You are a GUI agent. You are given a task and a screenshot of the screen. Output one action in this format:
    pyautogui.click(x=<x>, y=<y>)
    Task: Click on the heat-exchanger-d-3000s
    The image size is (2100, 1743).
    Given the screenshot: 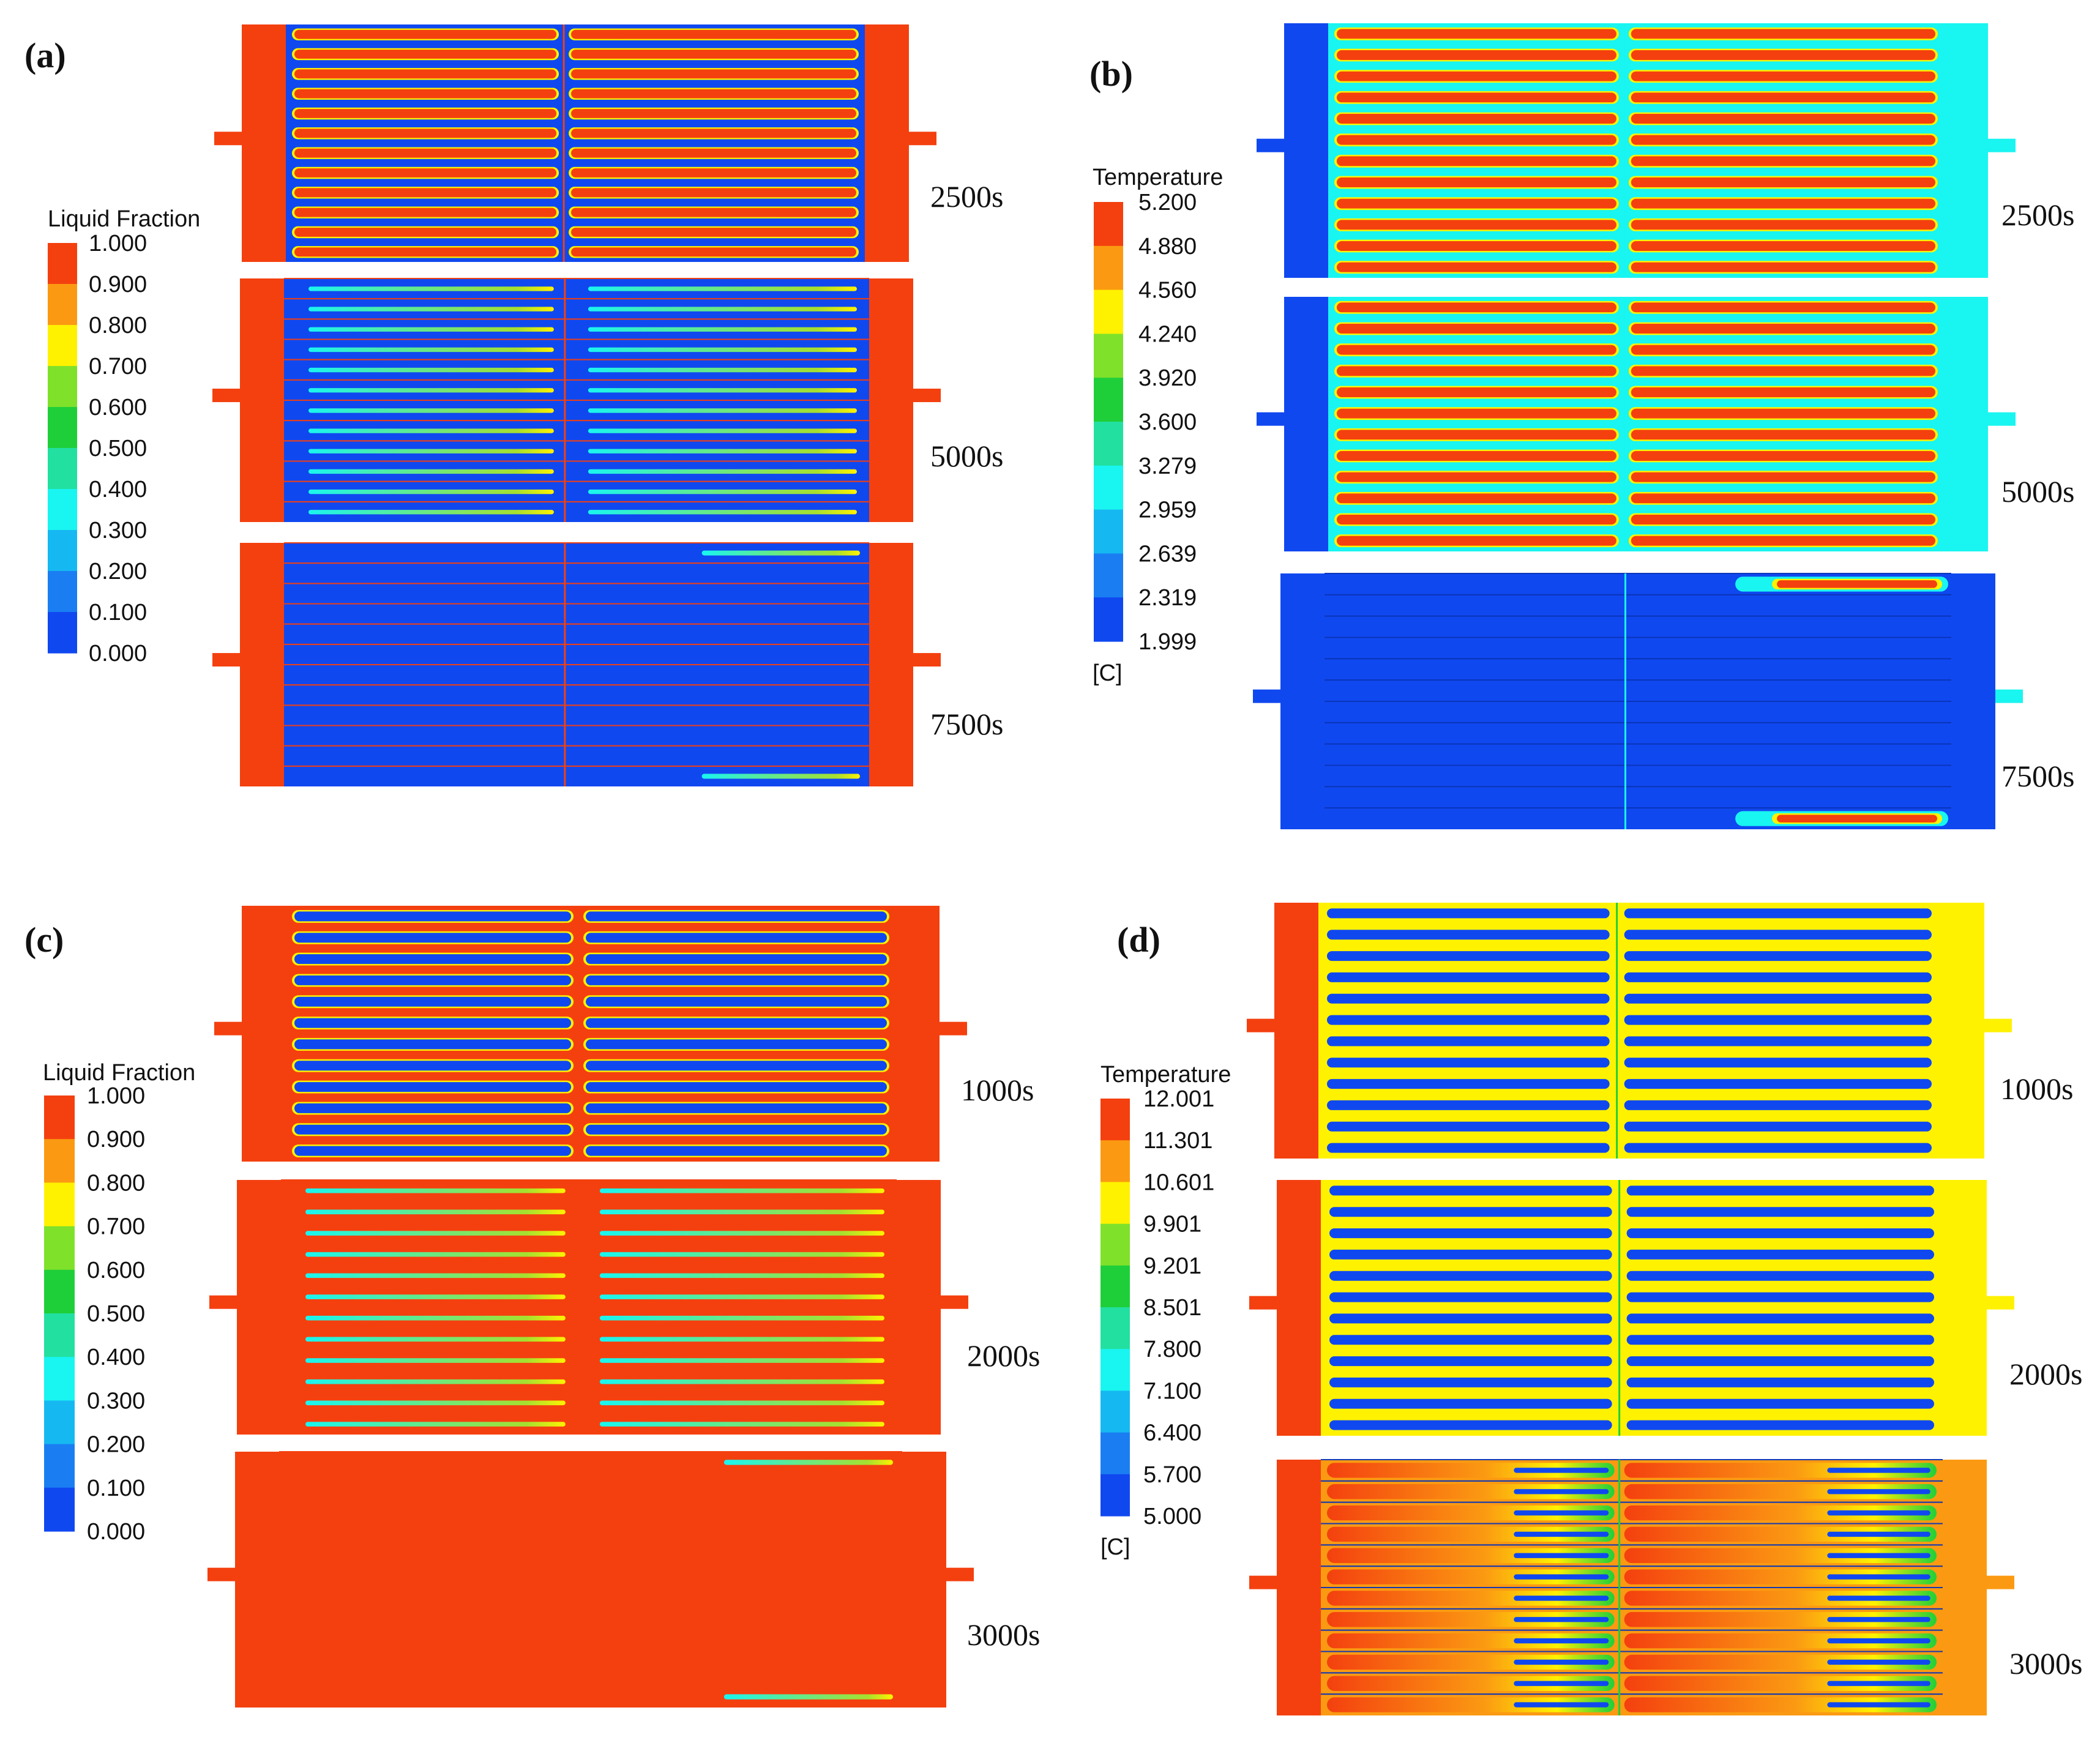 What is the action you would take?
    pyautogui.click(x=1631, y=1587)
    